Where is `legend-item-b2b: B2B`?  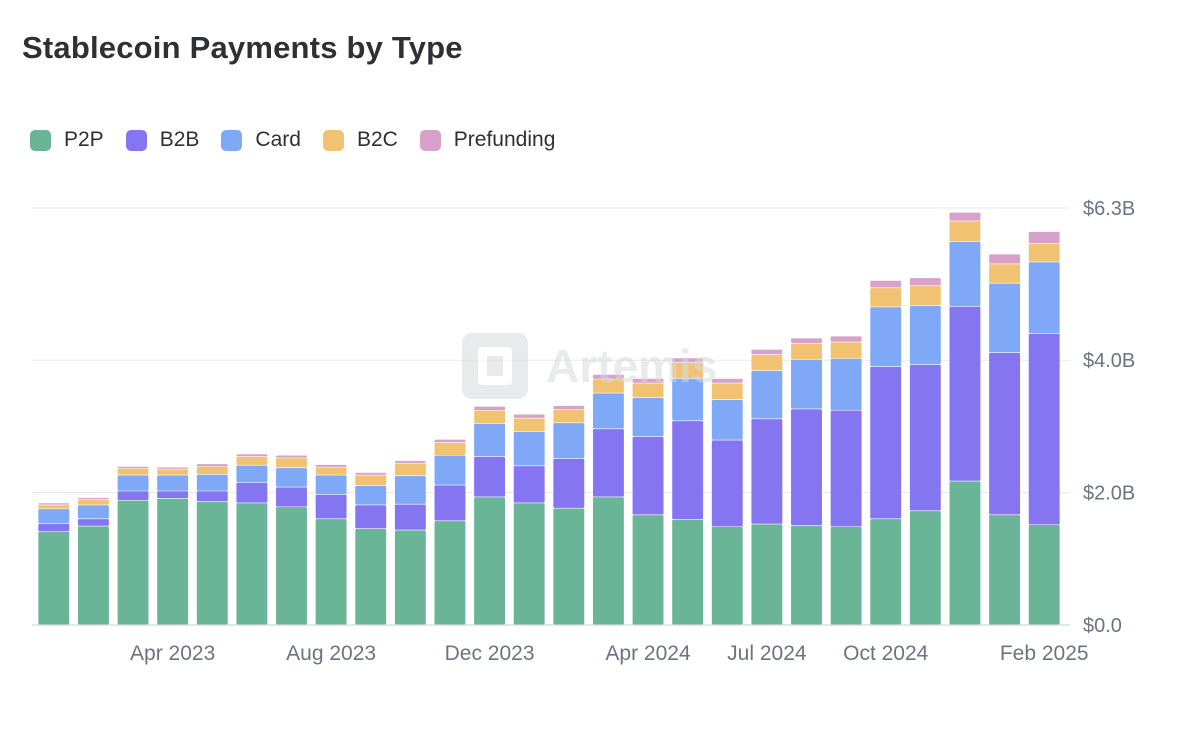 legend-item-b2b: B2B is located at coordinates (162, 140).